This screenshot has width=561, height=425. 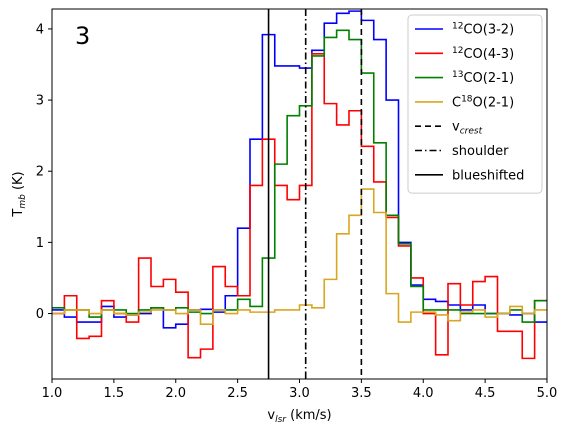 What do you see at coordinates (40, 243) in the screenshot?
I see `y-tick-label: 1` at bounding box center [40, 243].